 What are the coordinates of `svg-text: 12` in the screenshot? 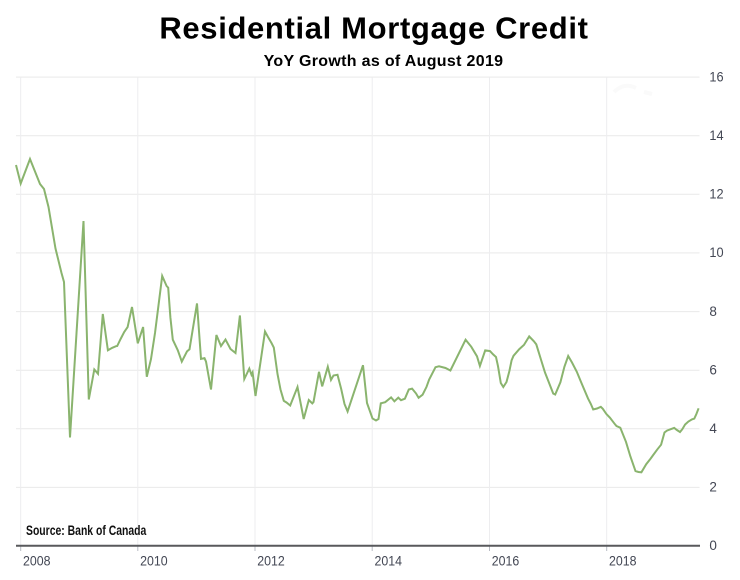 It's located at (716, 194).